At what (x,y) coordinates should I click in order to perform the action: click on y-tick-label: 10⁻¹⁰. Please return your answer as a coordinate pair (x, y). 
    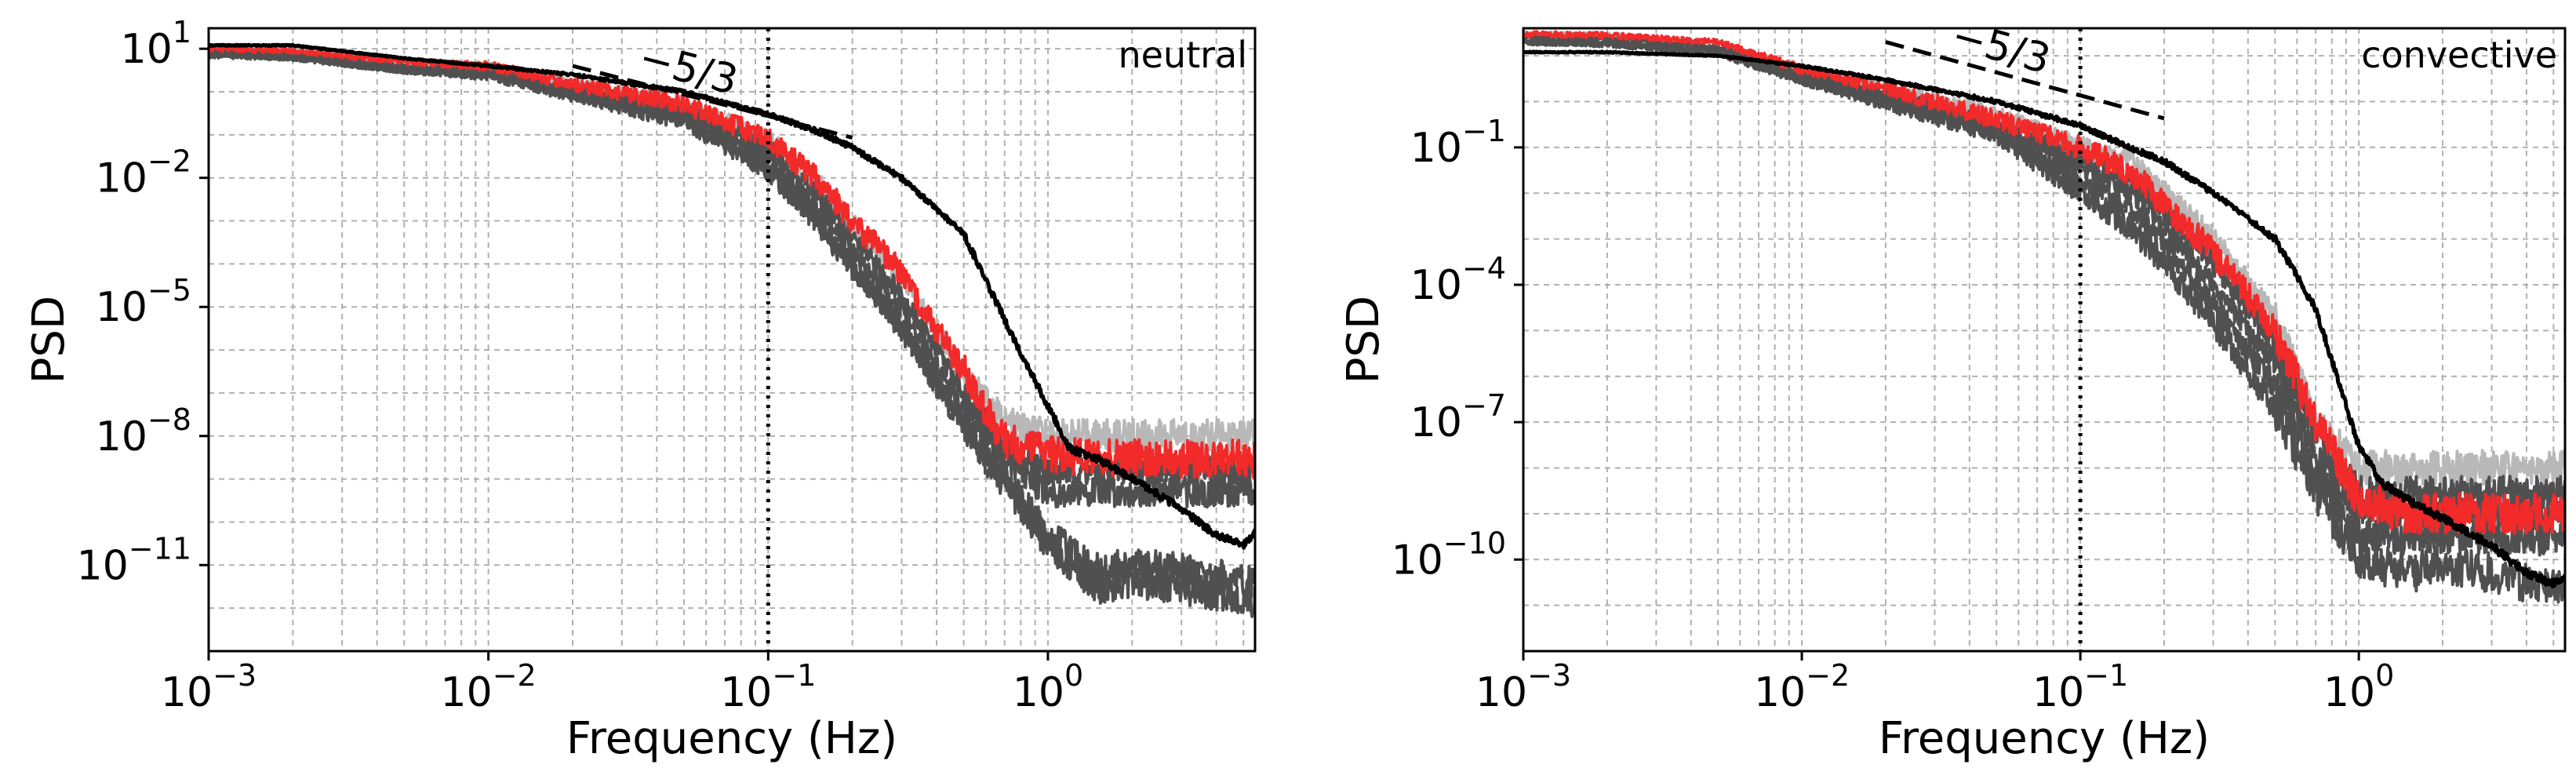
    Looking at the image, I should click on (1449, 555).